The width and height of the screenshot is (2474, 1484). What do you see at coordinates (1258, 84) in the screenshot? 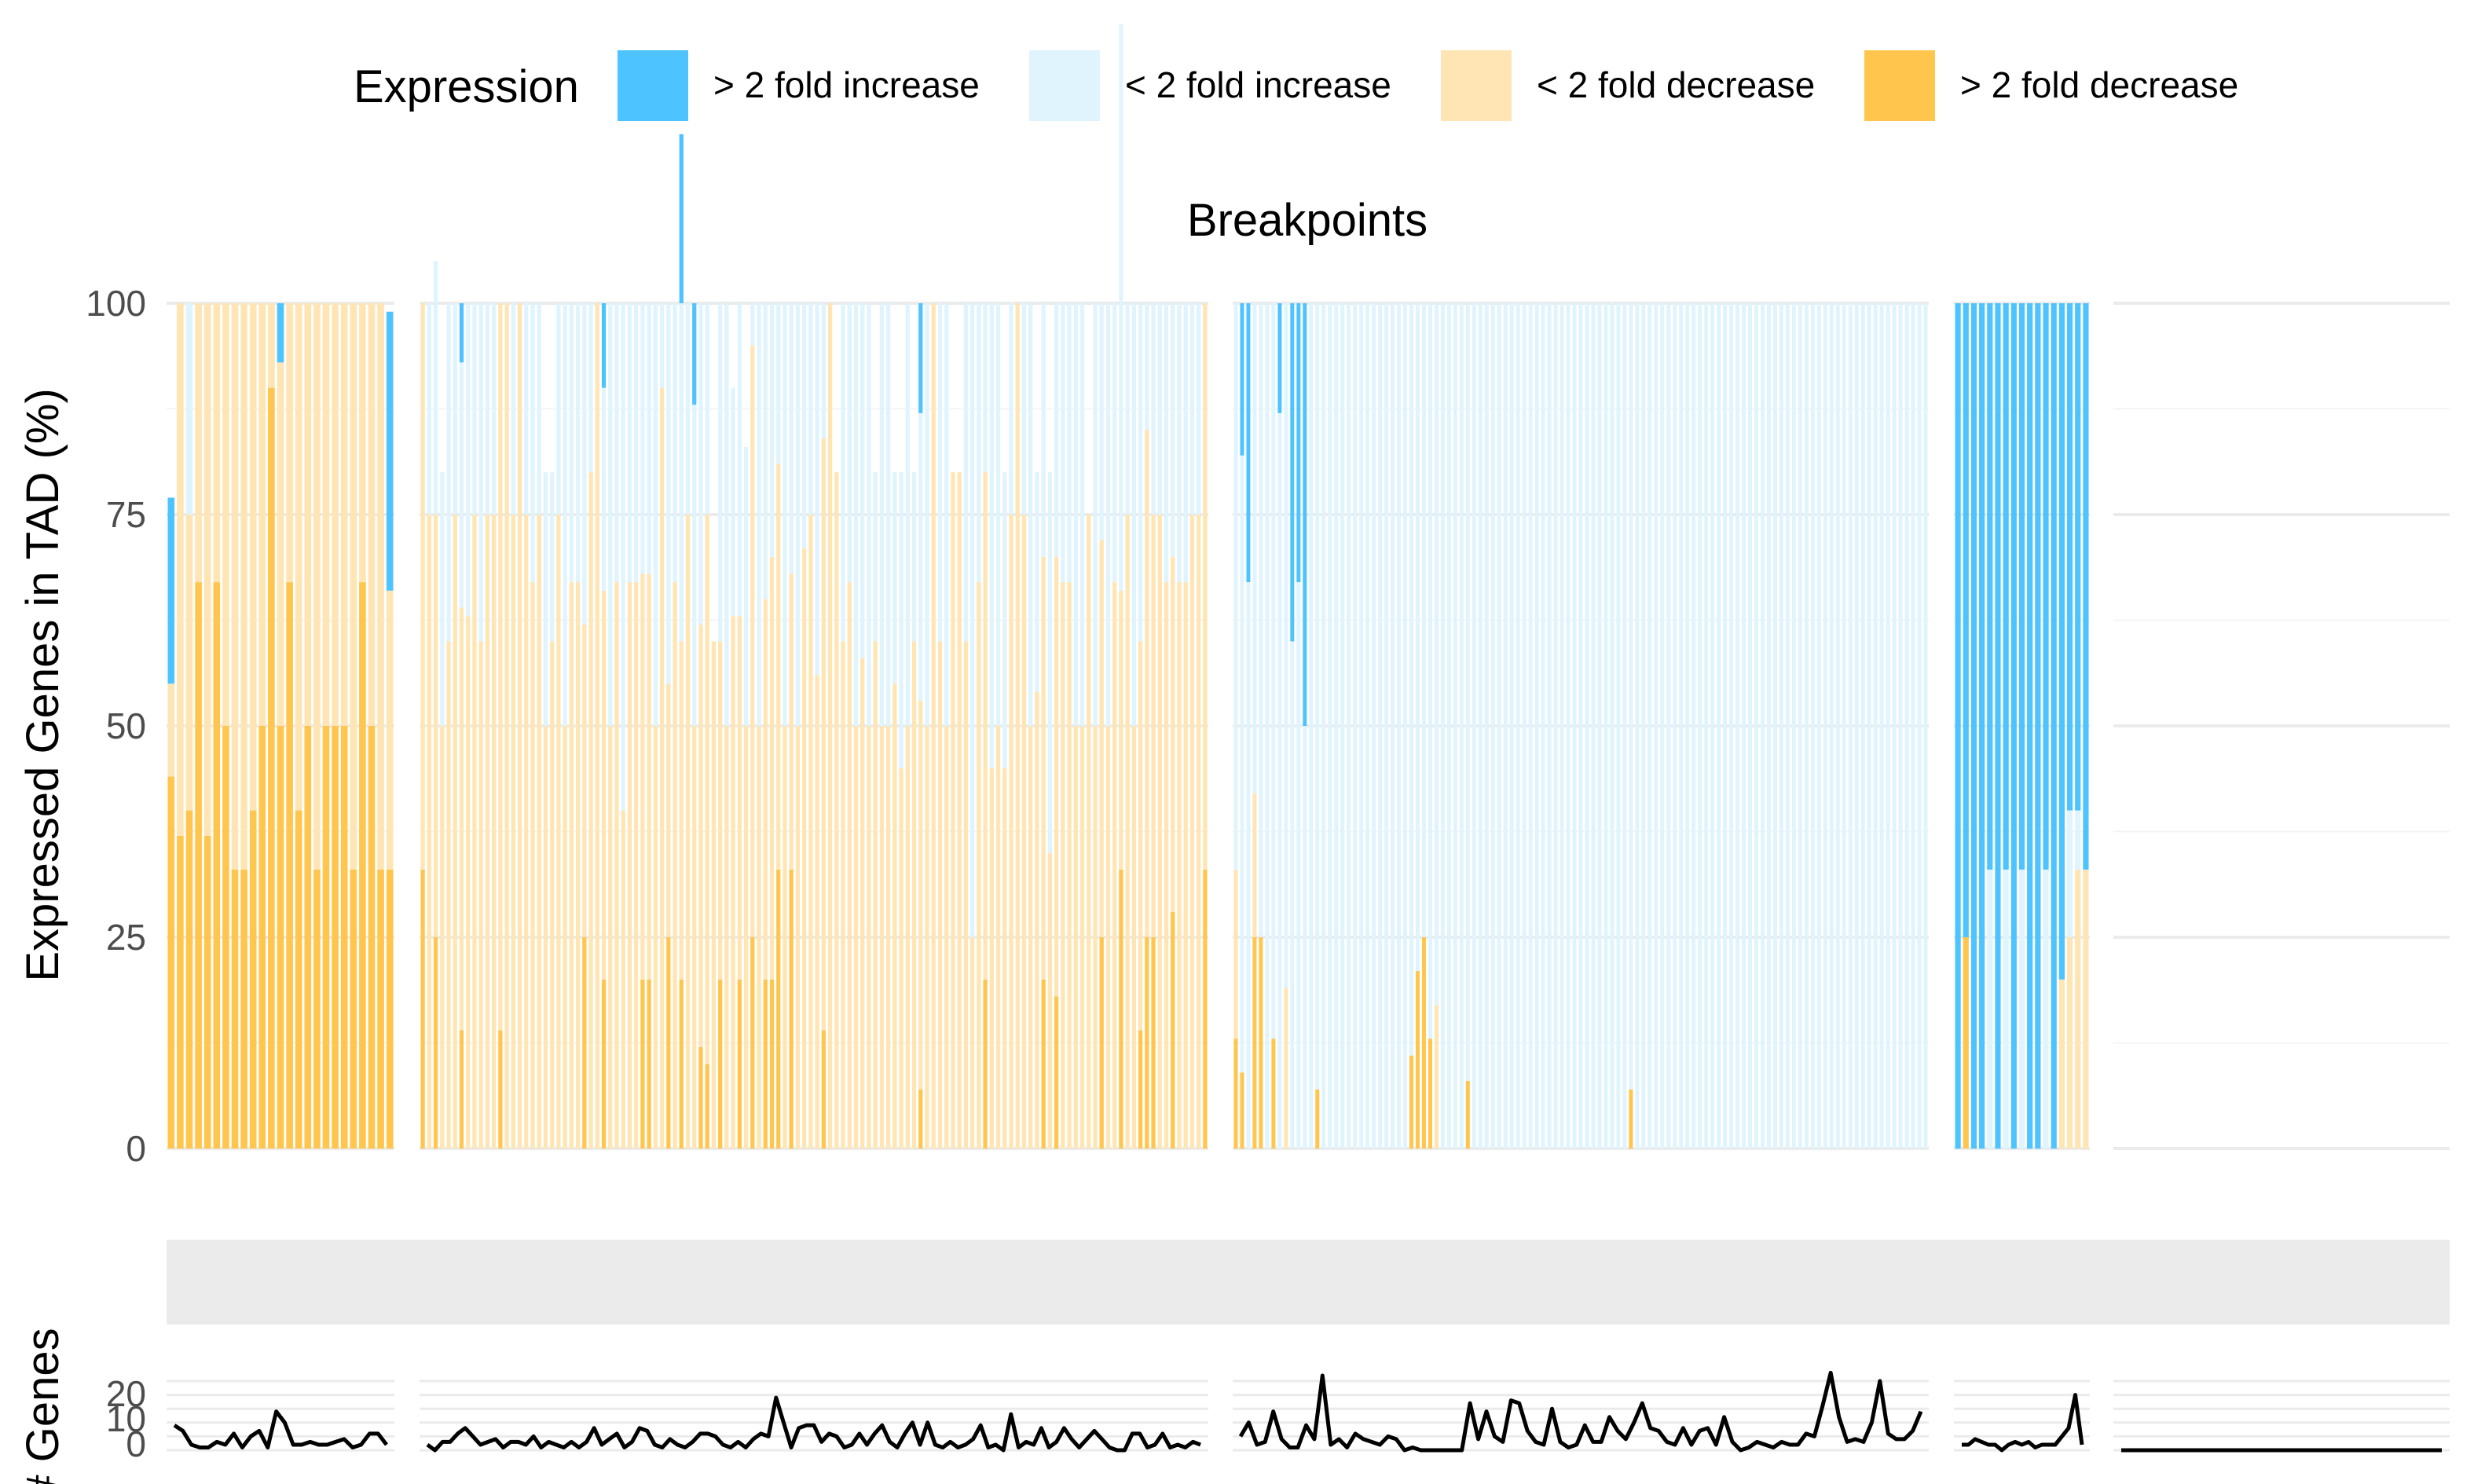
I see `legend-label-inc: < 2 fold increase` at bounding box center [1258, 84].